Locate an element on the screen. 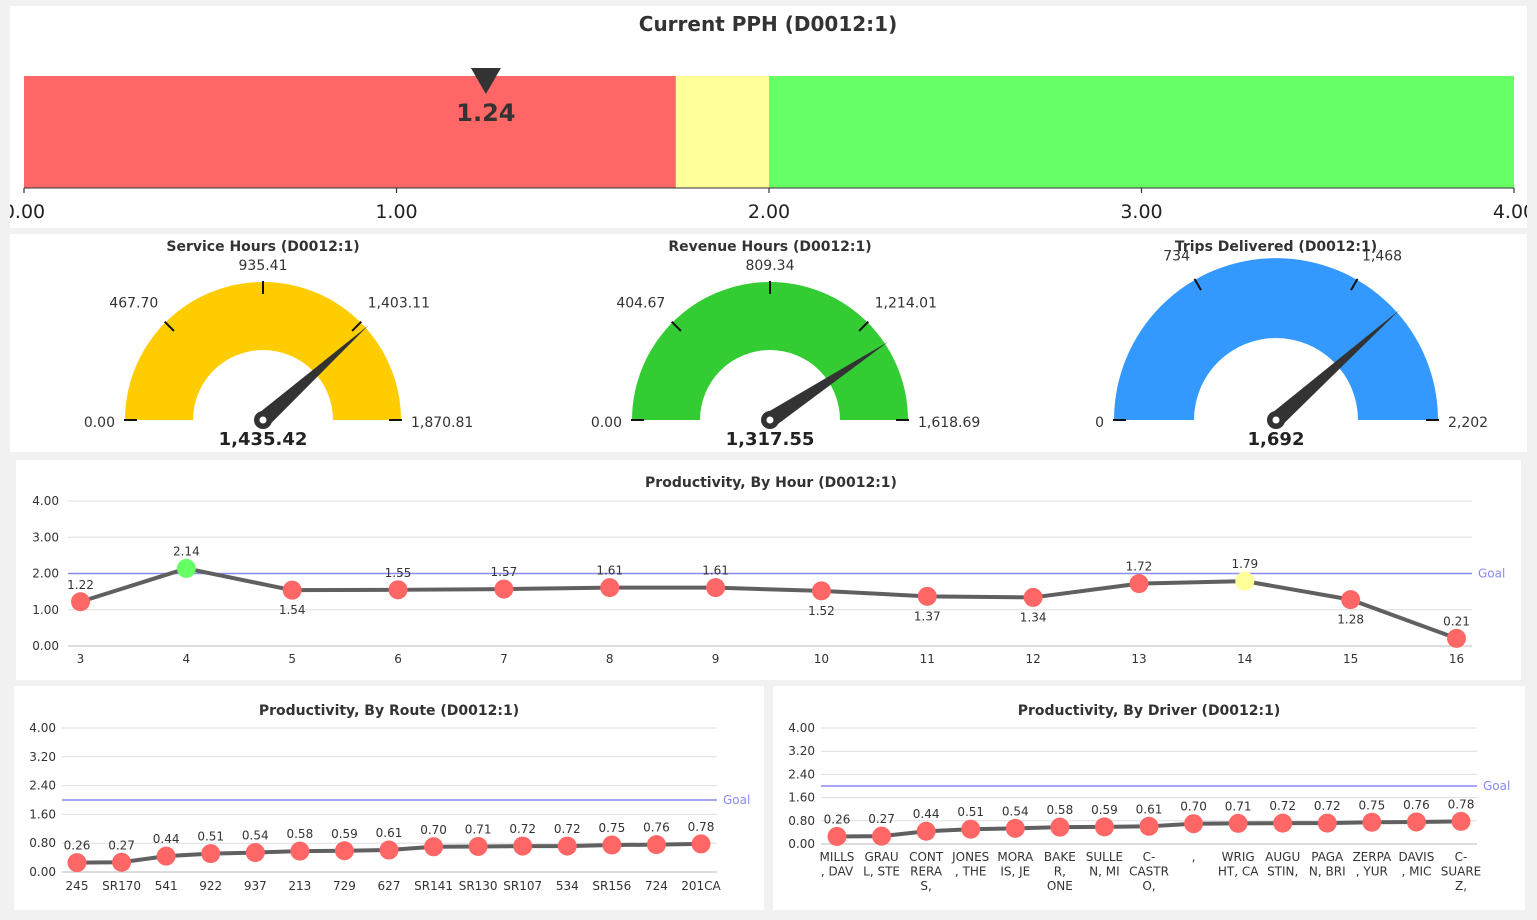 This screenshot has height=920, width=1537. route-data-label: 0.61 is located at coordinates (389, 833).